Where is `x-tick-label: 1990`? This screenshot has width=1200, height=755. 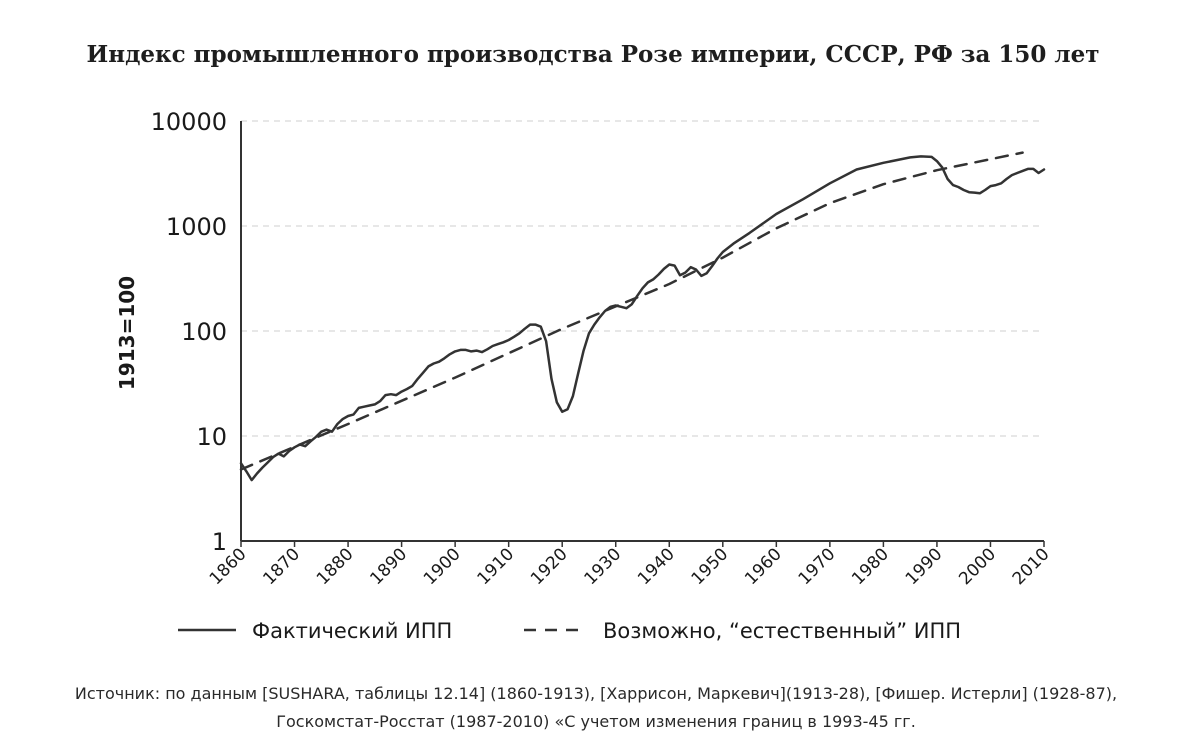 x-tick-label: 1990 is located at coordinates (924, 566).